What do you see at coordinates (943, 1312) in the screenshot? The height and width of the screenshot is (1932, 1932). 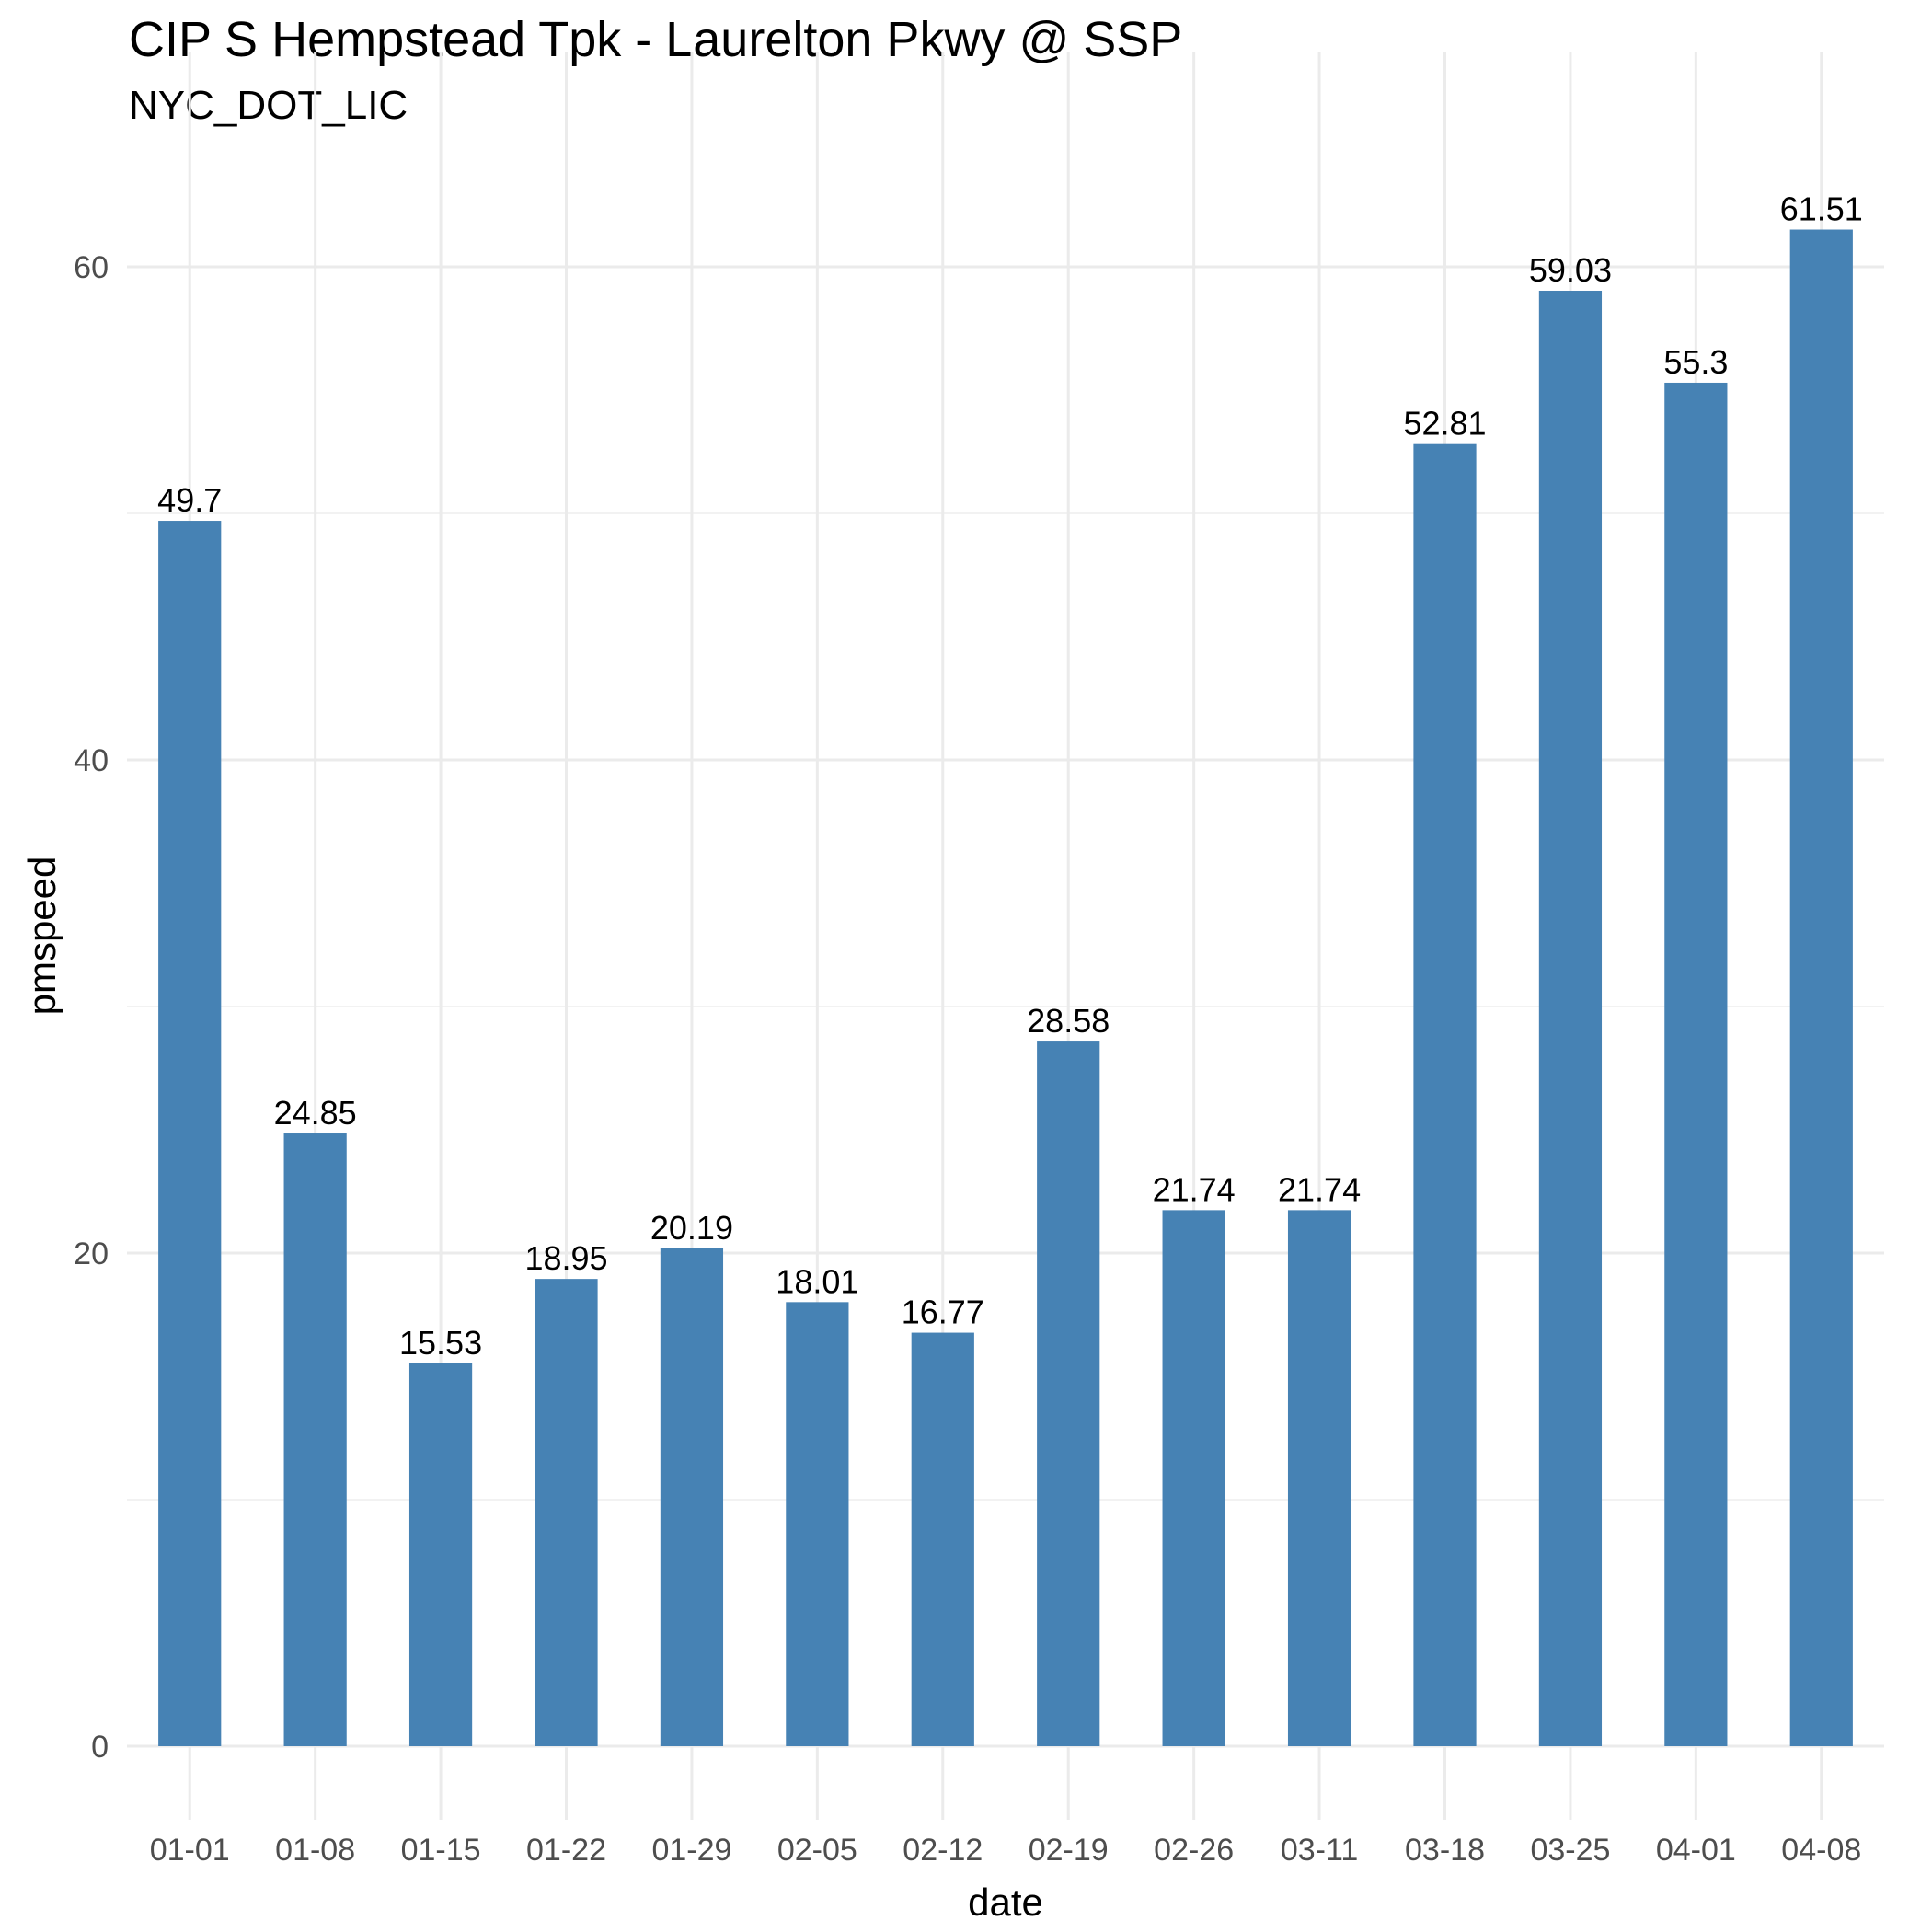 I see `data-label: 16.77` at bounding box center [943, 1312].